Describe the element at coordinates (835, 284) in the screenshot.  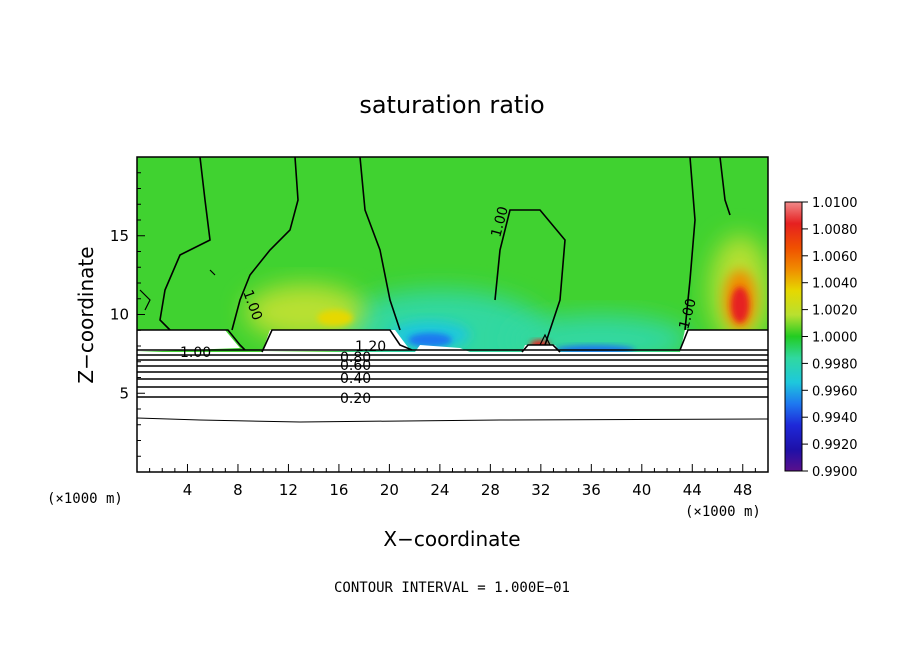
I see `colorbar-label: 1.0040` at that location.